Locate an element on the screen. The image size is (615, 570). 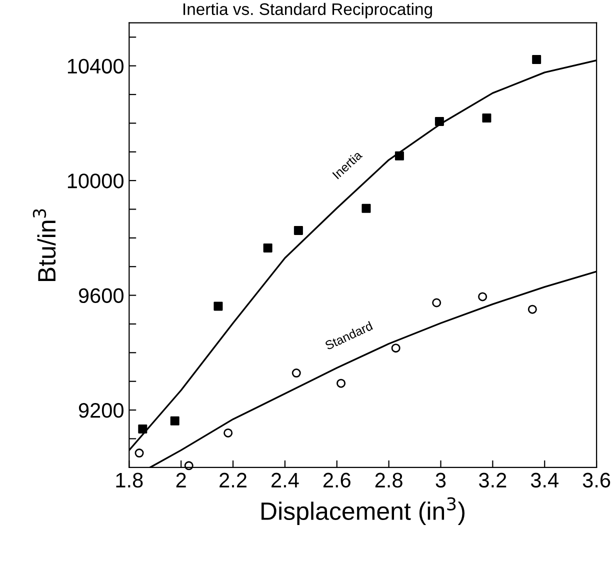
x-tick-label: 3.4 is located at coordinates (544, 480).